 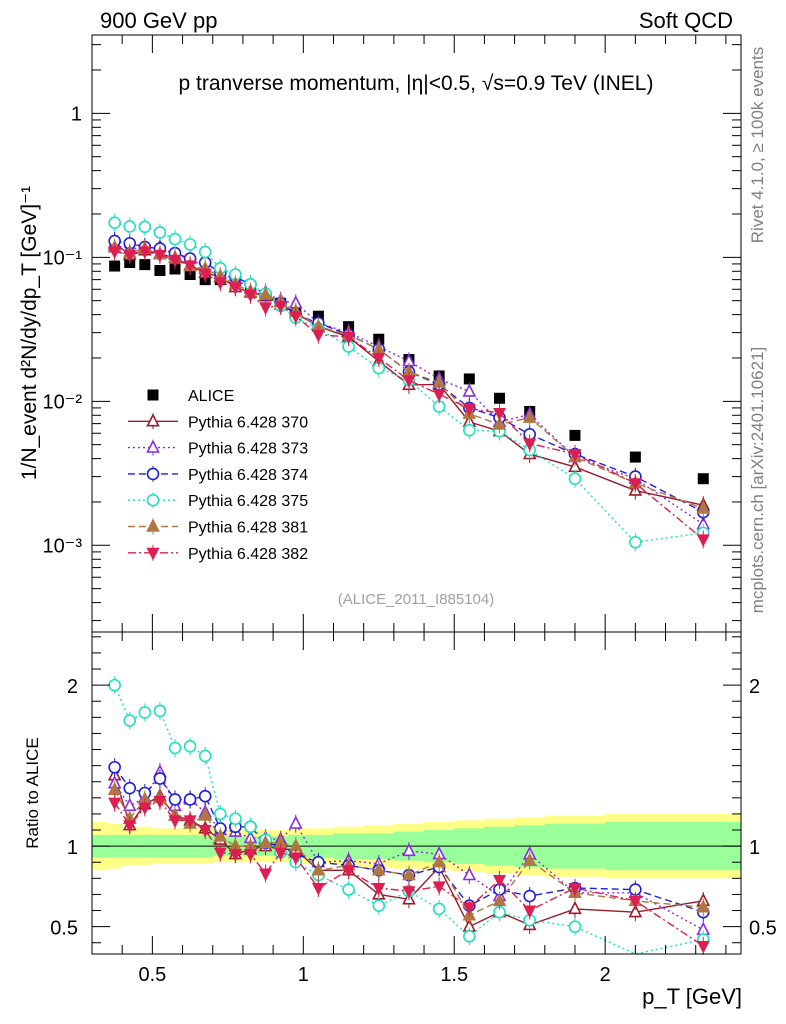 What do you see at coordinates (454, 975) in the screenshot?
I see `x-tick-label: 1.5` at bounding box center [454, 975].